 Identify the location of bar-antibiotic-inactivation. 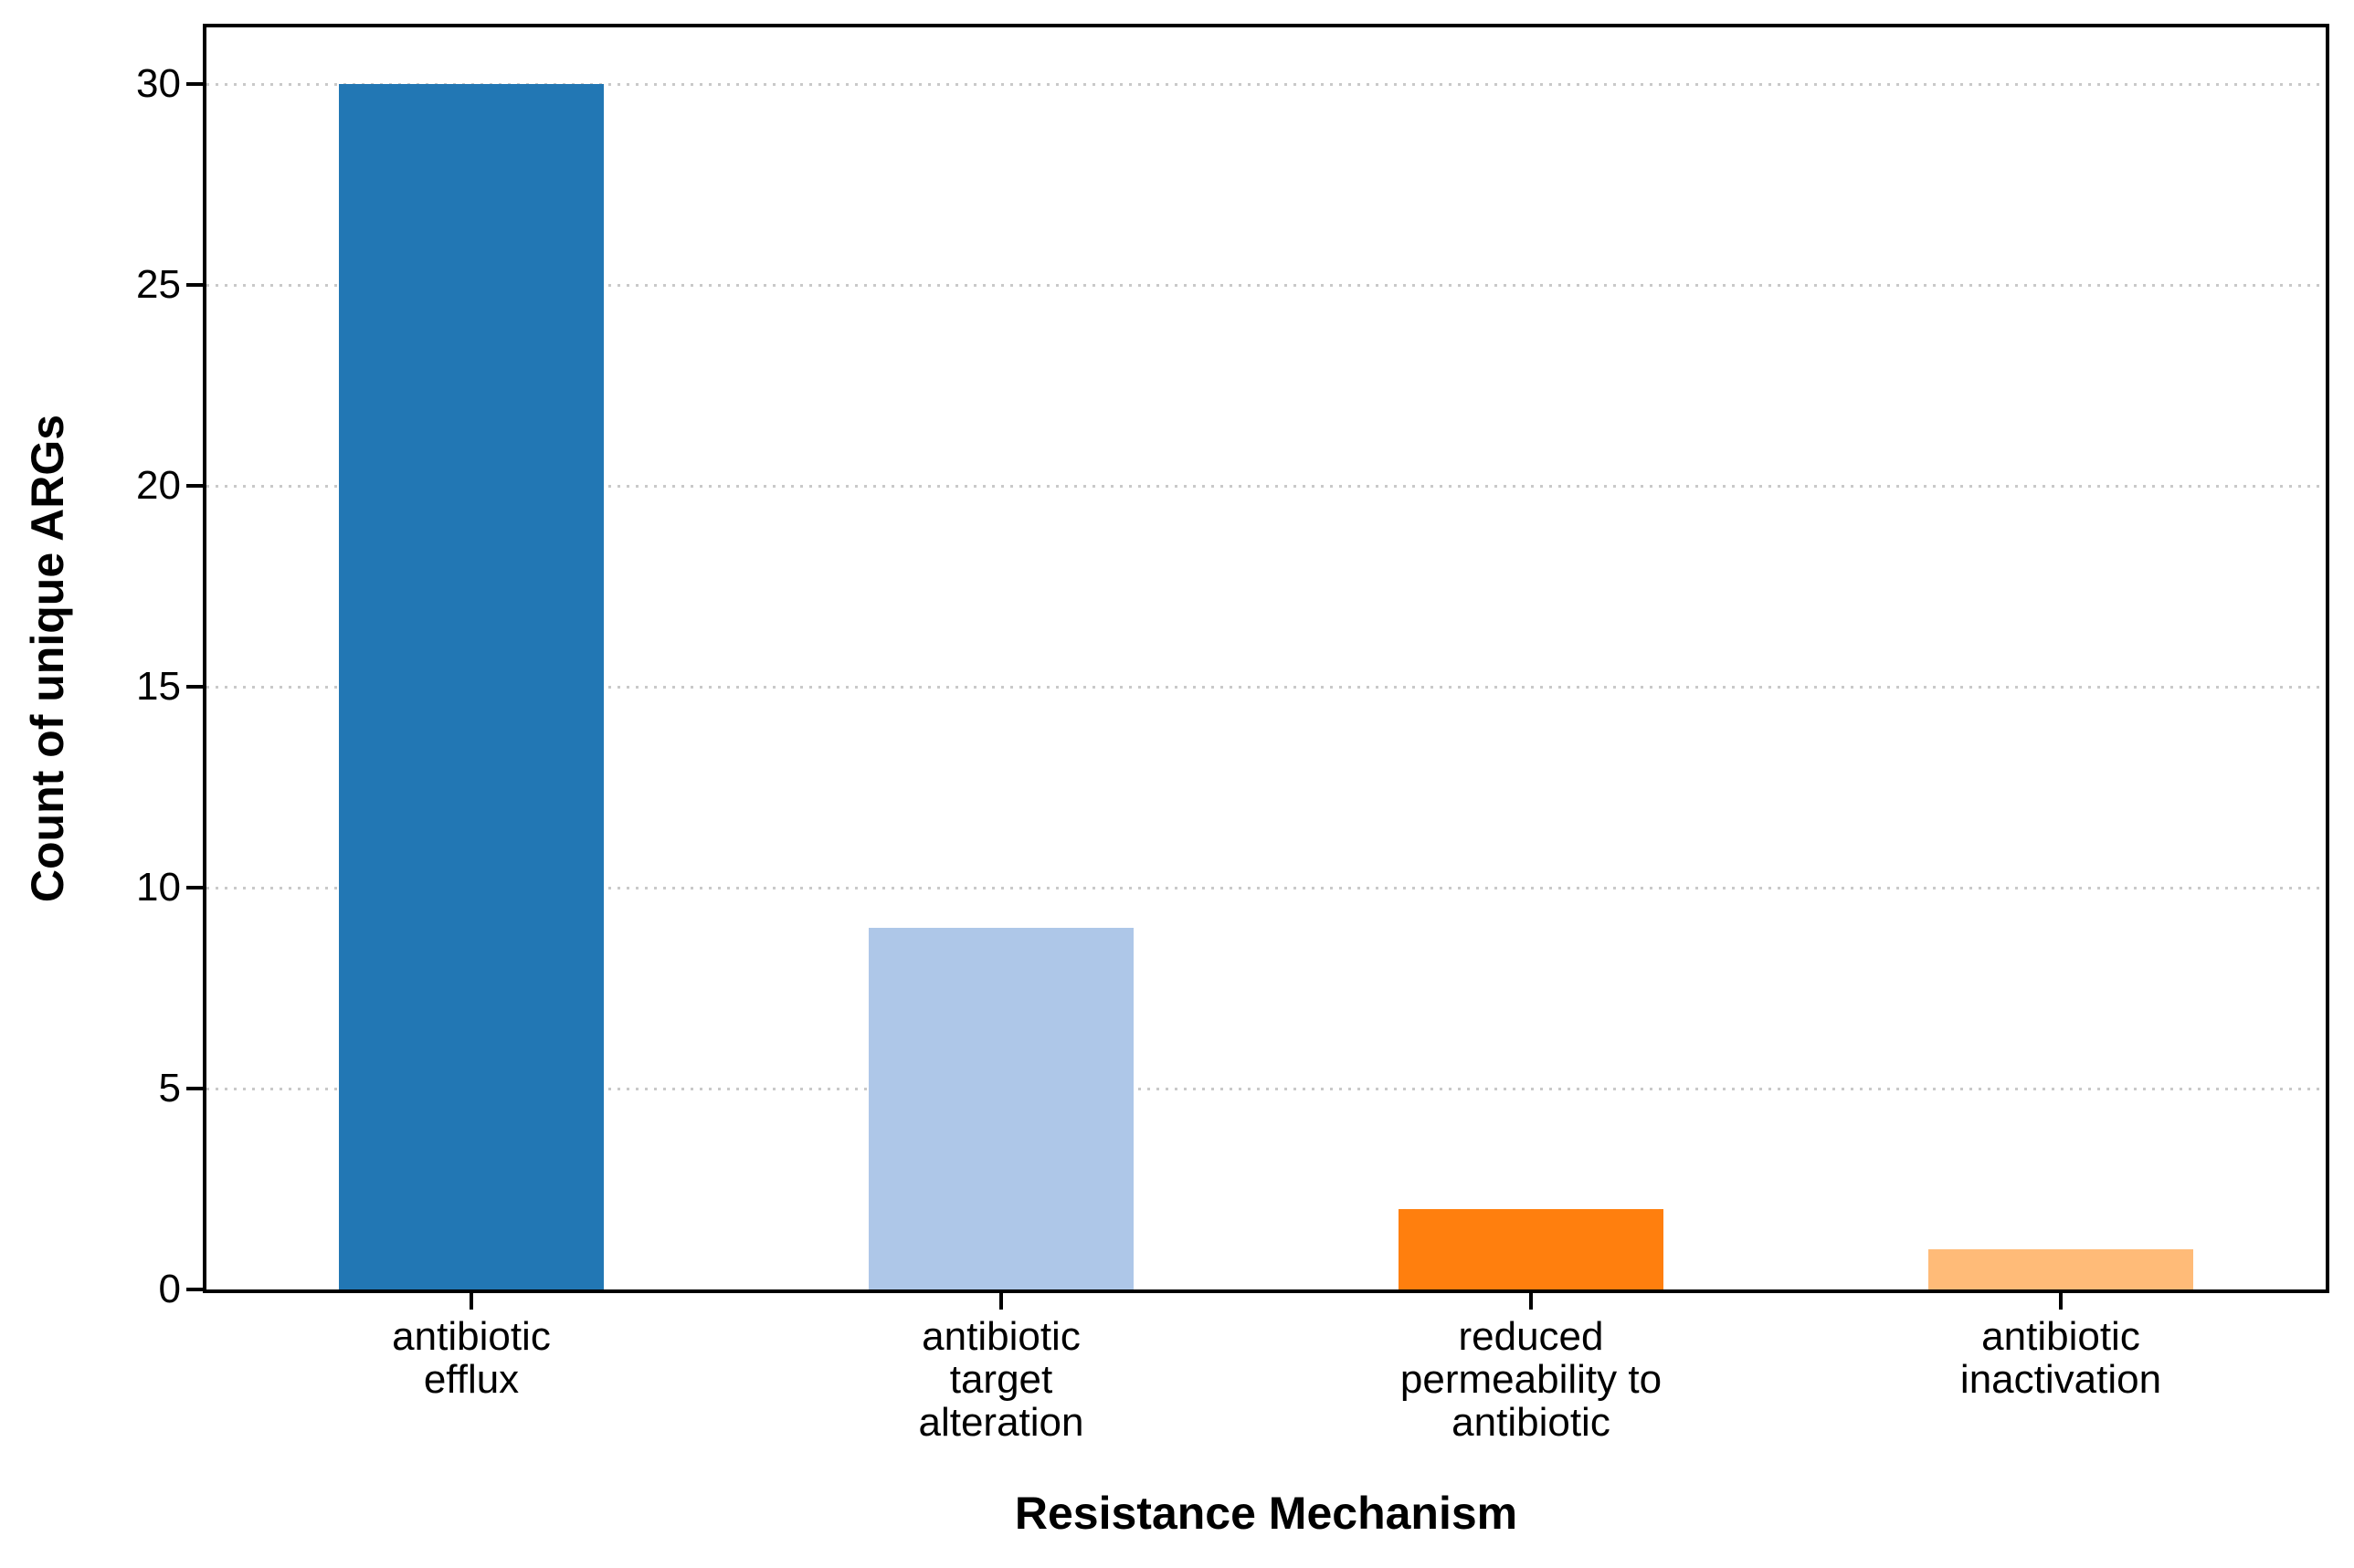
(2060, 1269).